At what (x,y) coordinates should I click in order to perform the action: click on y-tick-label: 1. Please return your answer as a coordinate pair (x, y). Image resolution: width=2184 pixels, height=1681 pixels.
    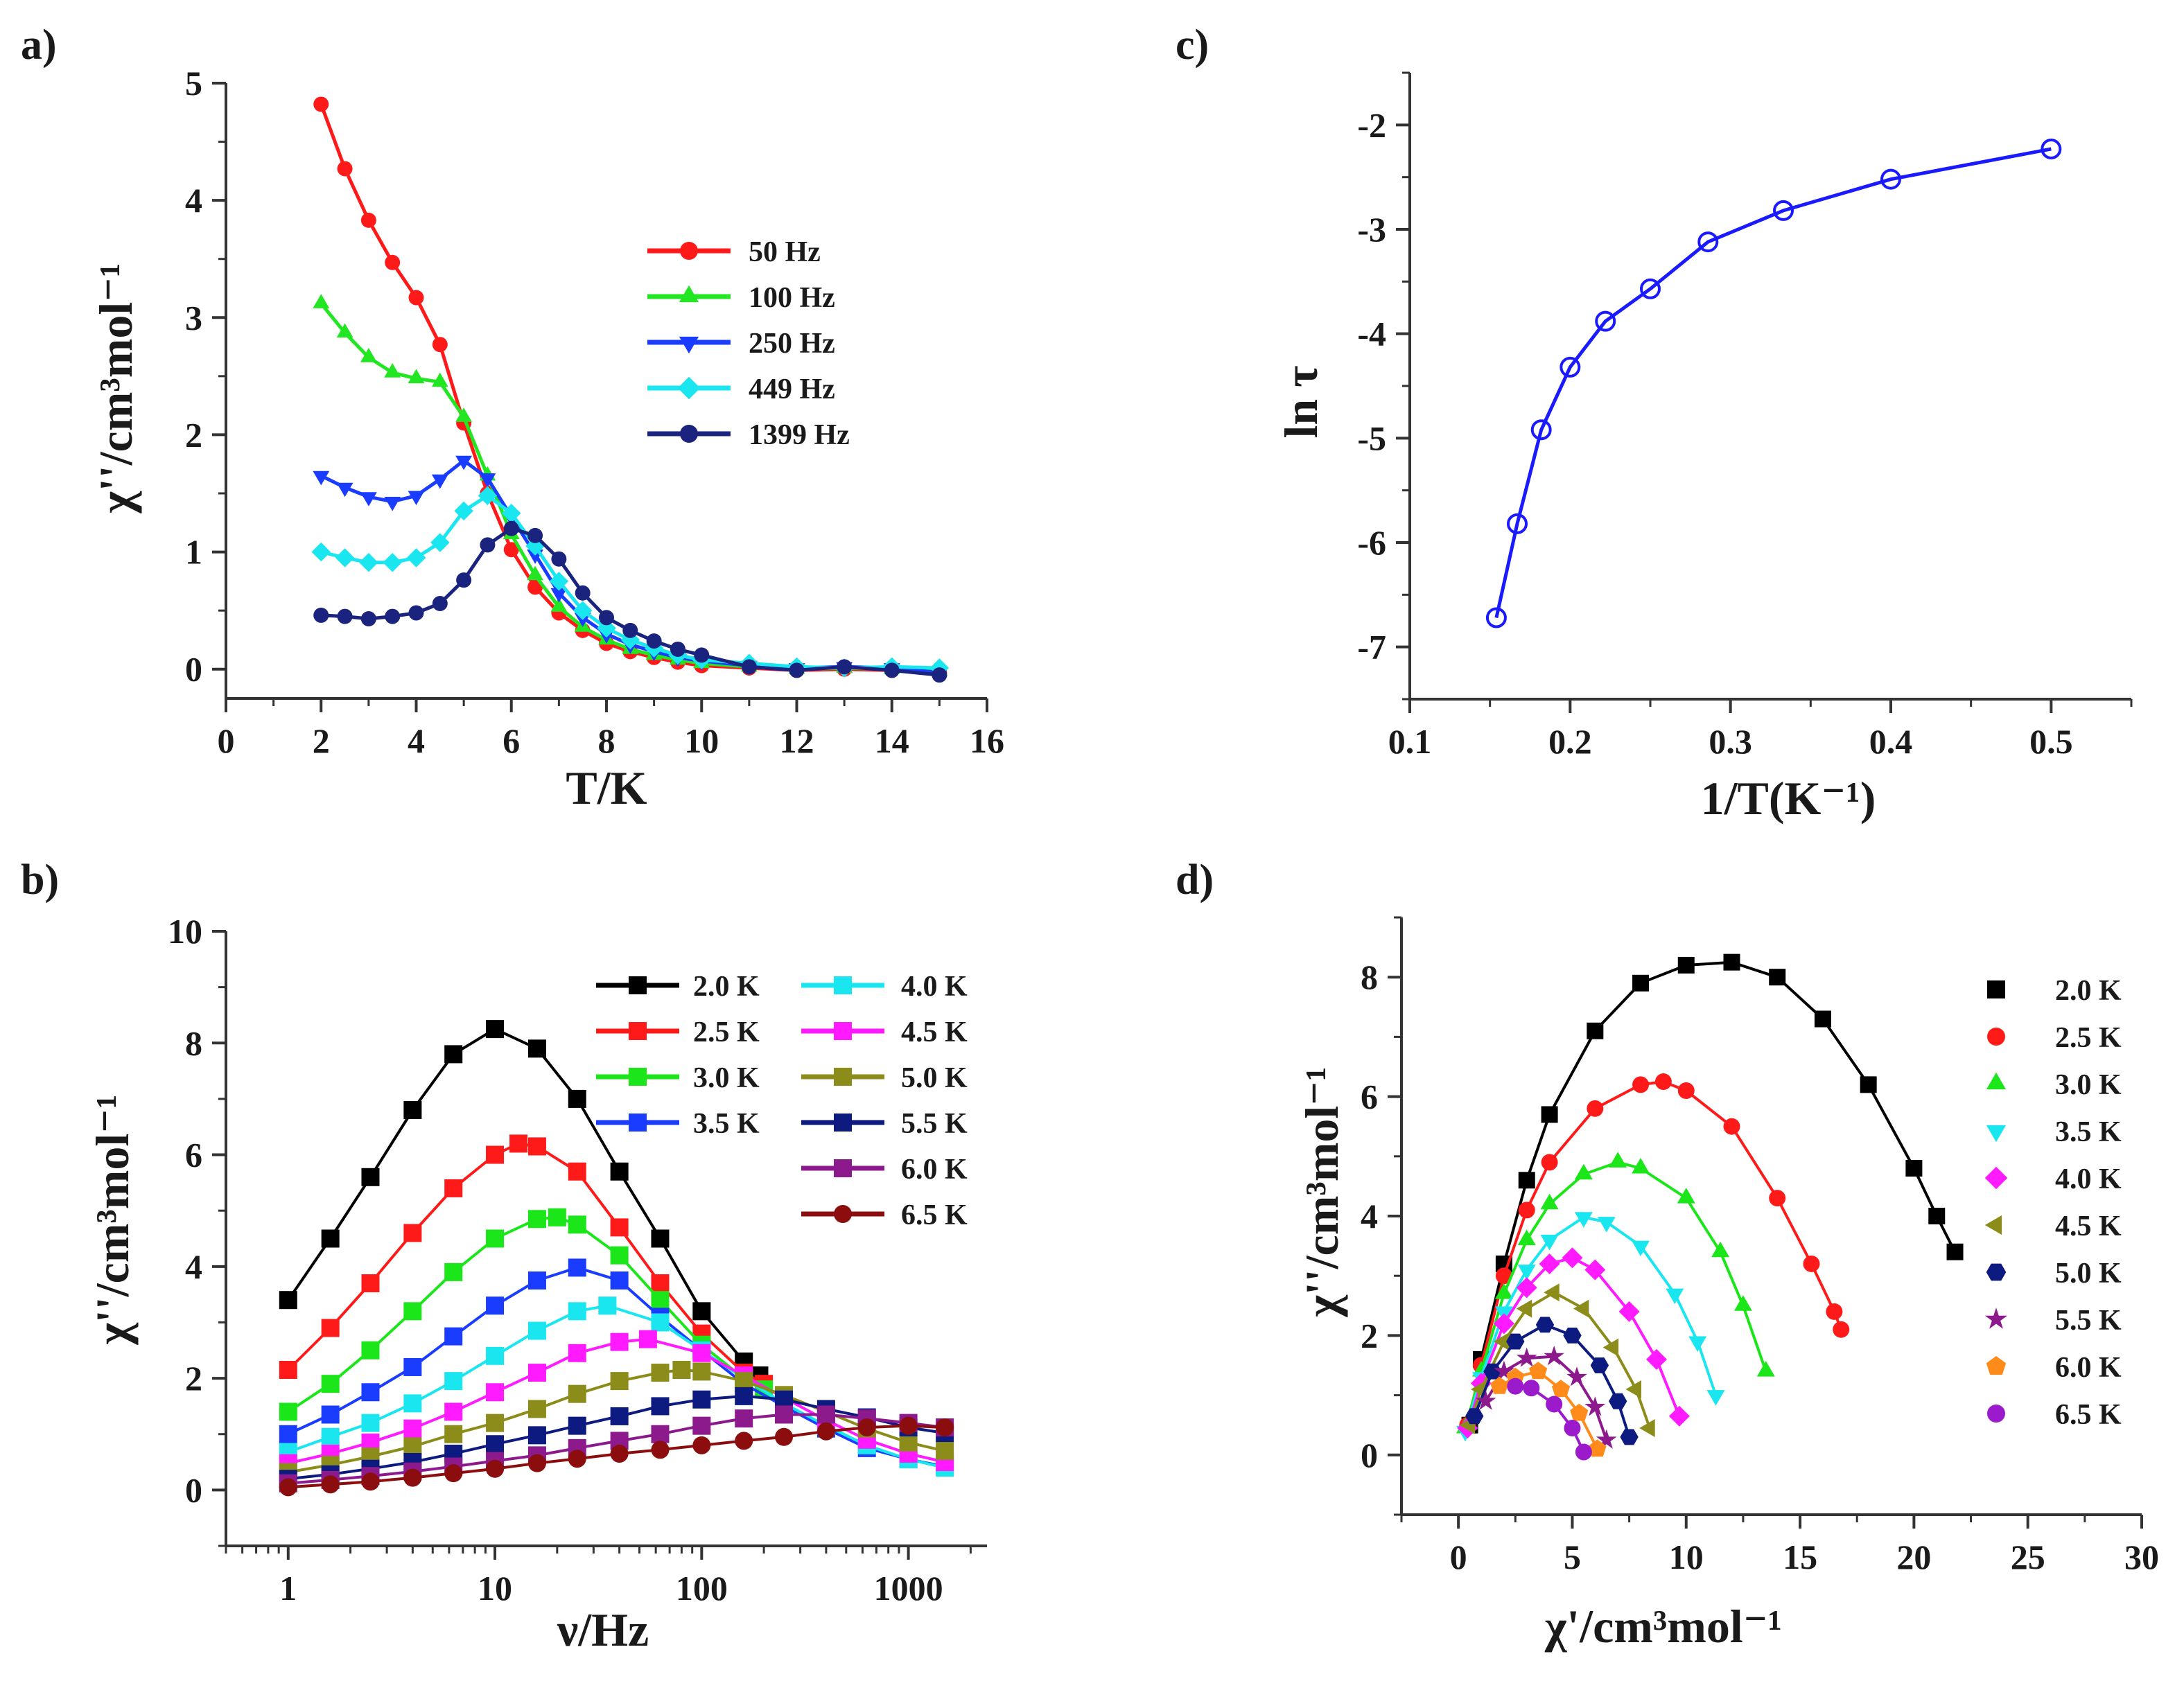
    Looking at the image, I should click on (193, 552).